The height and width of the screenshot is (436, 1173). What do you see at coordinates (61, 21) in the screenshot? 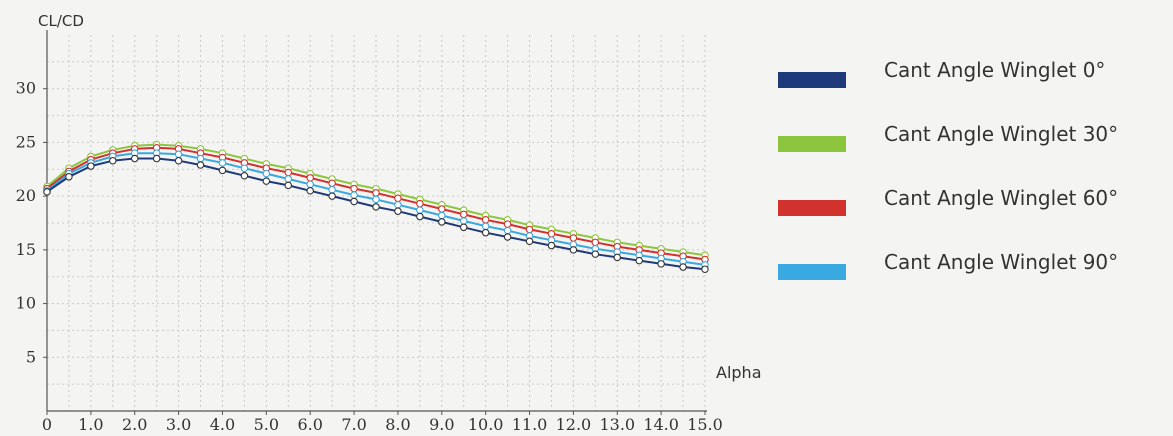
I see `y-axis-label: CL/CD` at bounding box center [61, 21].